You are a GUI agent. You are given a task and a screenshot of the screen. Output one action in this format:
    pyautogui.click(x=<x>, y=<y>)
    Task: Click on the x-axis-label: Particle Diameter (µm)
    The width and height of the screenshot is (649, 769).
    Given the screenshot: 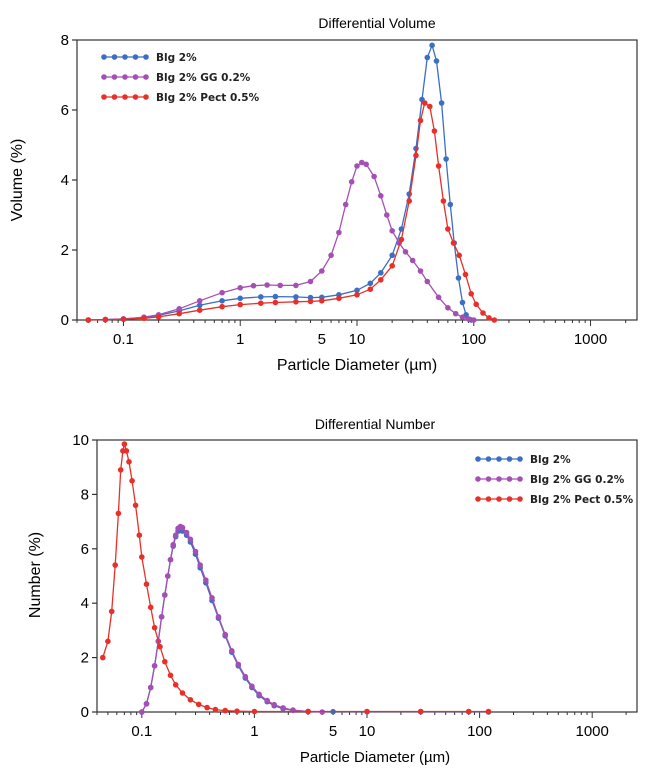 What is the action you would take?
    pyautogui.click(x=375, y=757)
    